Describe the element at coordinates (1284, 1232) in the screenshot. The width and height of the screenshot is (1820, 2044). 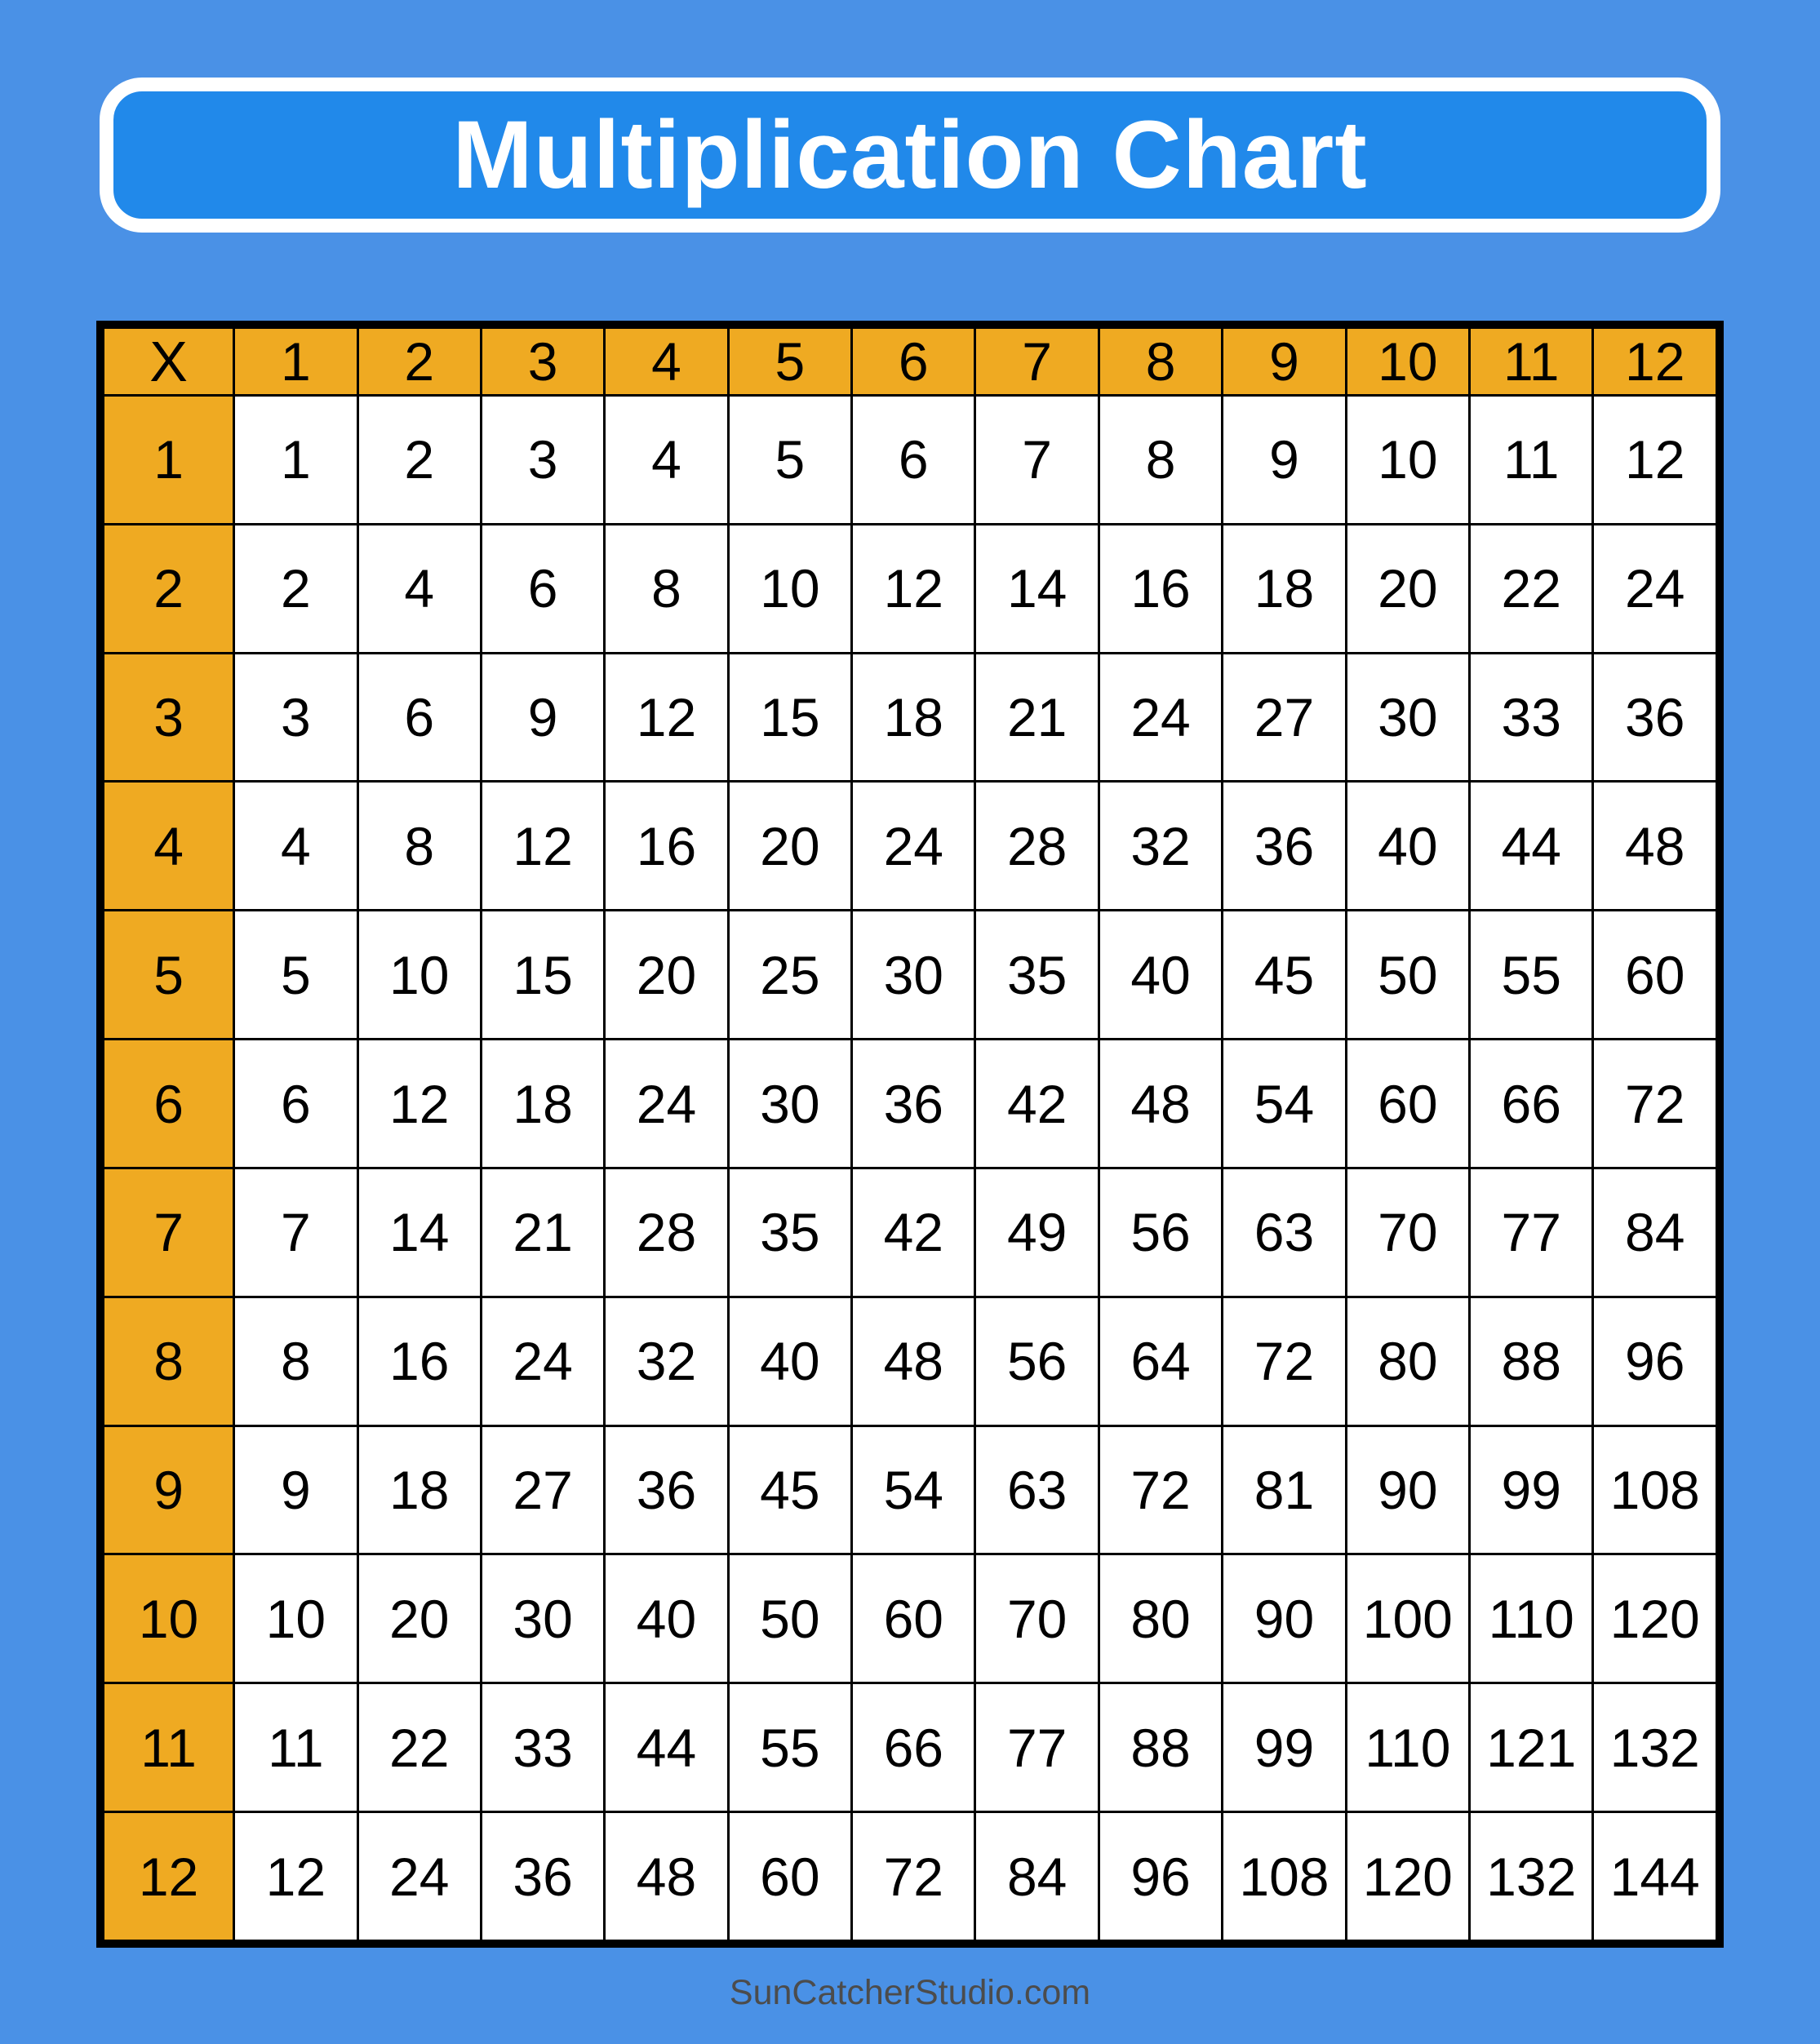
I see `cell-7x9: 63` at that location.